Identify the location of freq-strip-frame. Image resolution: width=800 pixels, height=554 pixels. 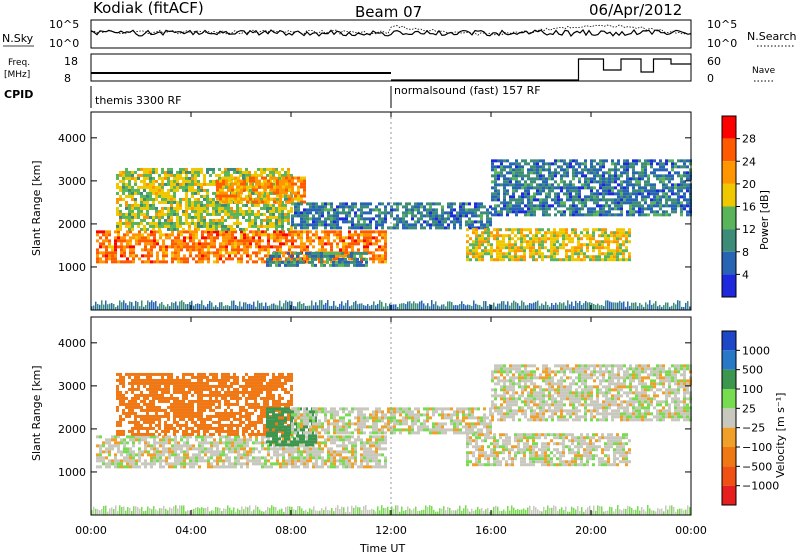
(391, 67).